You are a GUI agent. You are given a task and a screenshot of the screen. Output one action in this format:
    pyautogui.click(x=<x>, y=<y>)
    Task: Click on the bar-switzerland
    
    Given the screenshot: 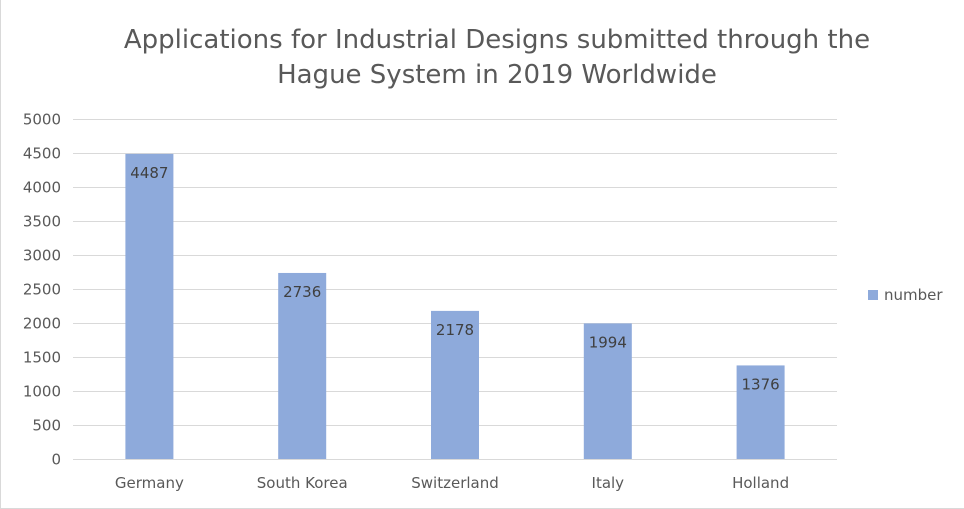 What is the action you would take?
    pyautogui.click(x=455, y=384)
    